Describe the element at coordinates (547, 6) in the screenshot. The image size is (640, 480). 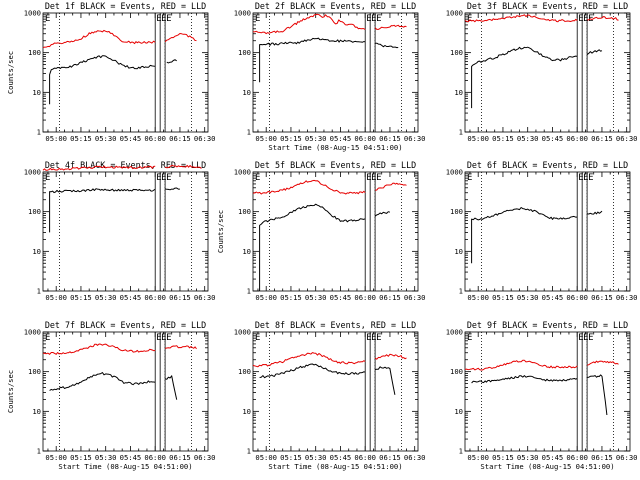
I see `panel-title: Det 3f BLACK = Events, RED = LLD` at that location.